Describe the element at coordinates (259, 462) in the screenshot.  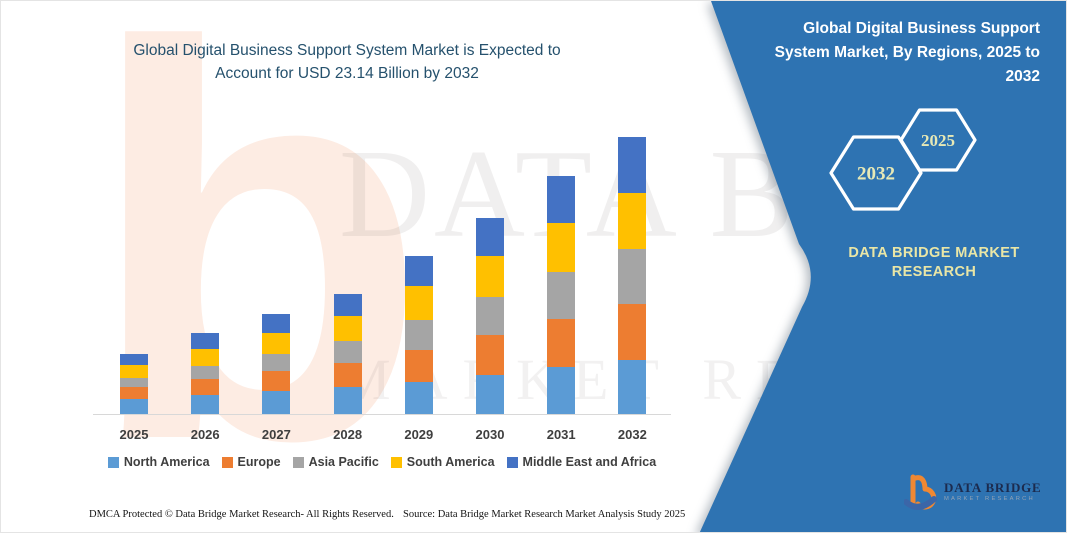
I see `legend-label-europe: Europe` at that location.